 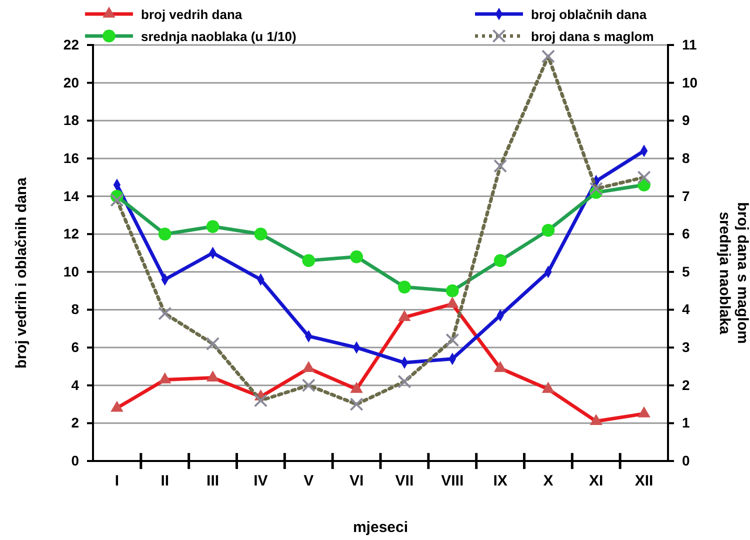 I want to click on x-tick-label: IV, so click(x=261, y=481).